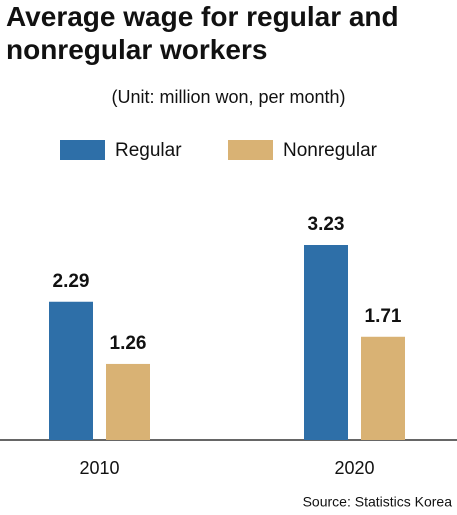  What do you see at coordinates (326, 224) in the screenshot?
I see `data-label: 3.23` at bounding box center [326, 224].